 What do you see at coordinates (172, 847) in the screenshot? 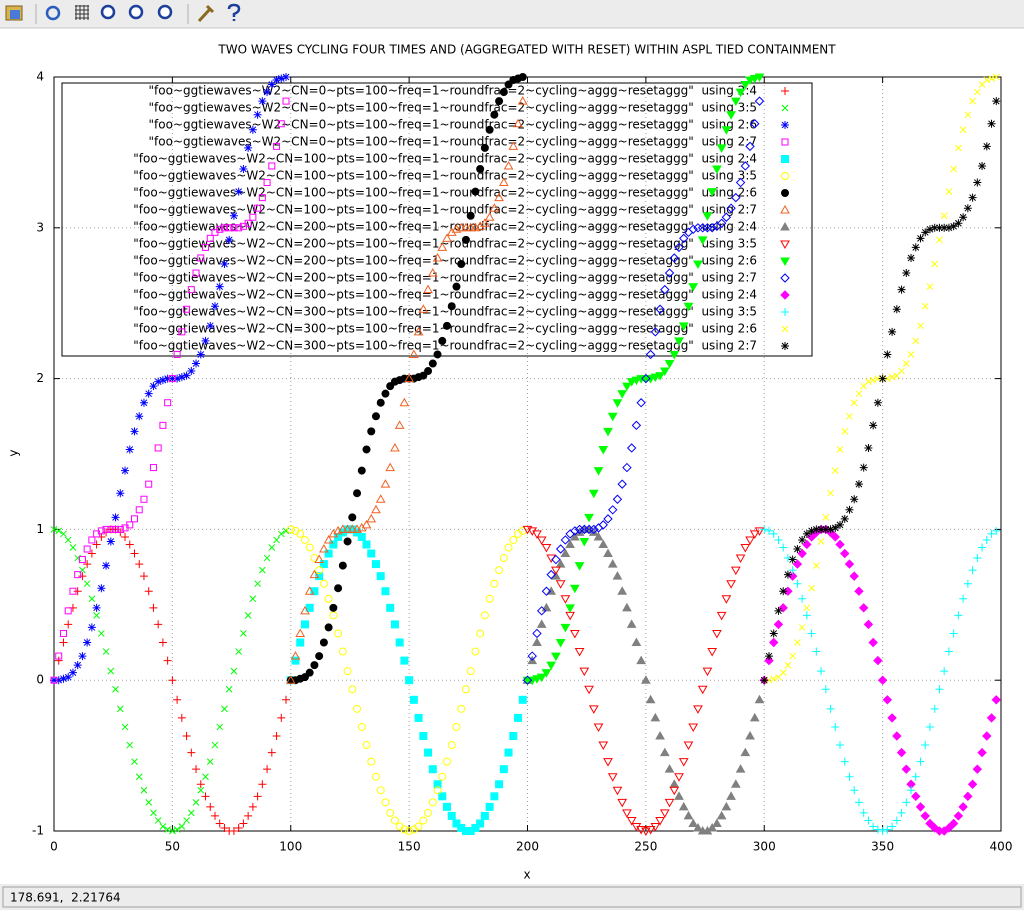
I see `x-tick-label: 50` at bounding box center [172, 847].